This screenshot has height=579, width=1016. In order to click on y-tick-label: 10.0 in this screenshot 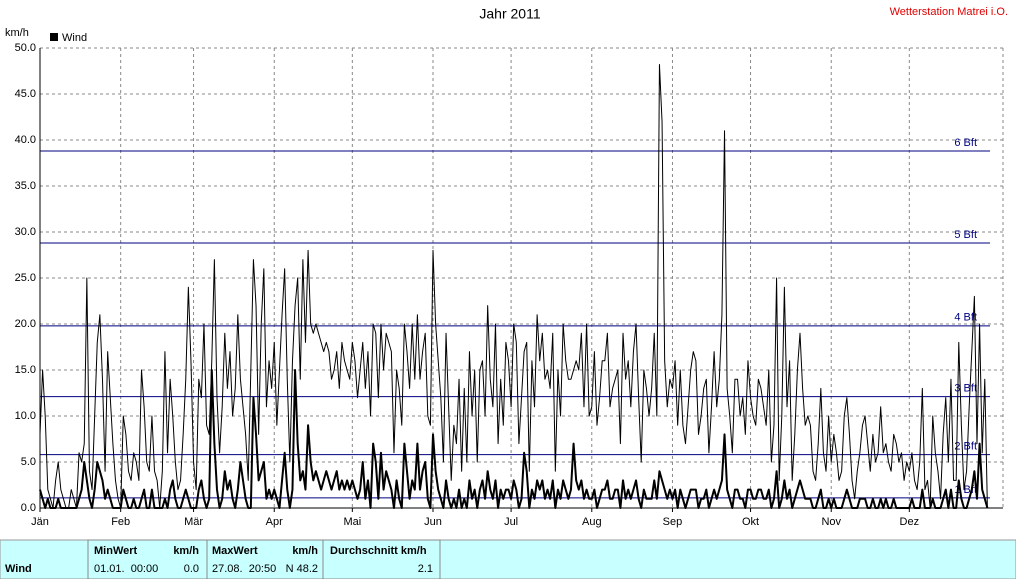, I will do `click(25, 416)`.